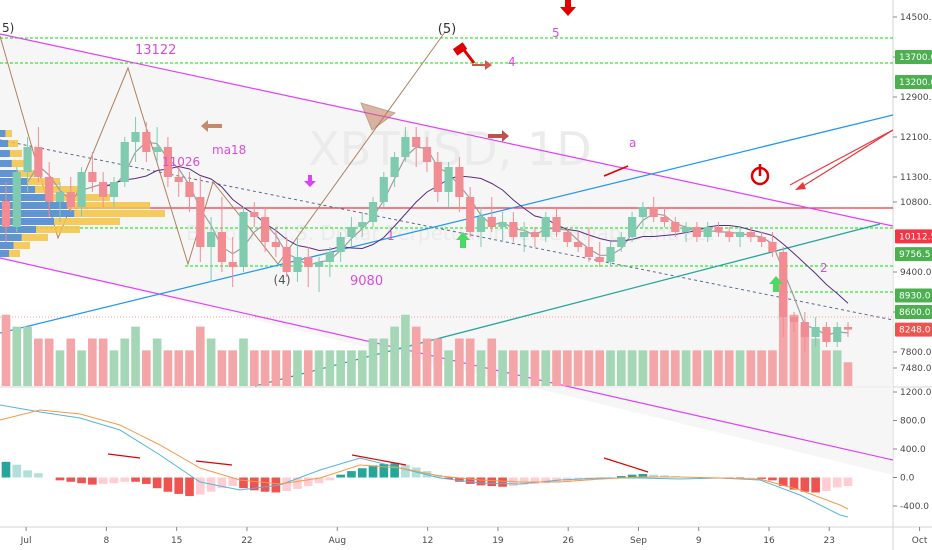 The width and height of the screenshot is (932, 550). I want to click on time-tick-label: Sep, so click(638, 541).